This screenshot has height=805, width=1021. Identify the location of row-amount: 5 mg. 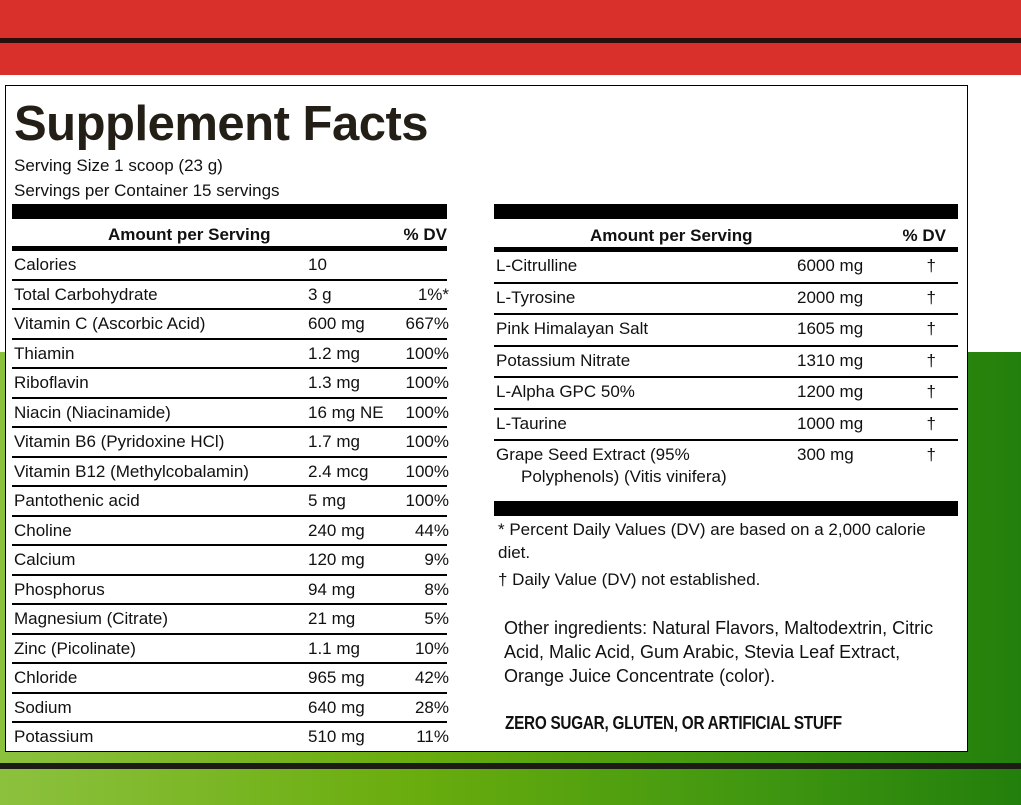
(327, 500).